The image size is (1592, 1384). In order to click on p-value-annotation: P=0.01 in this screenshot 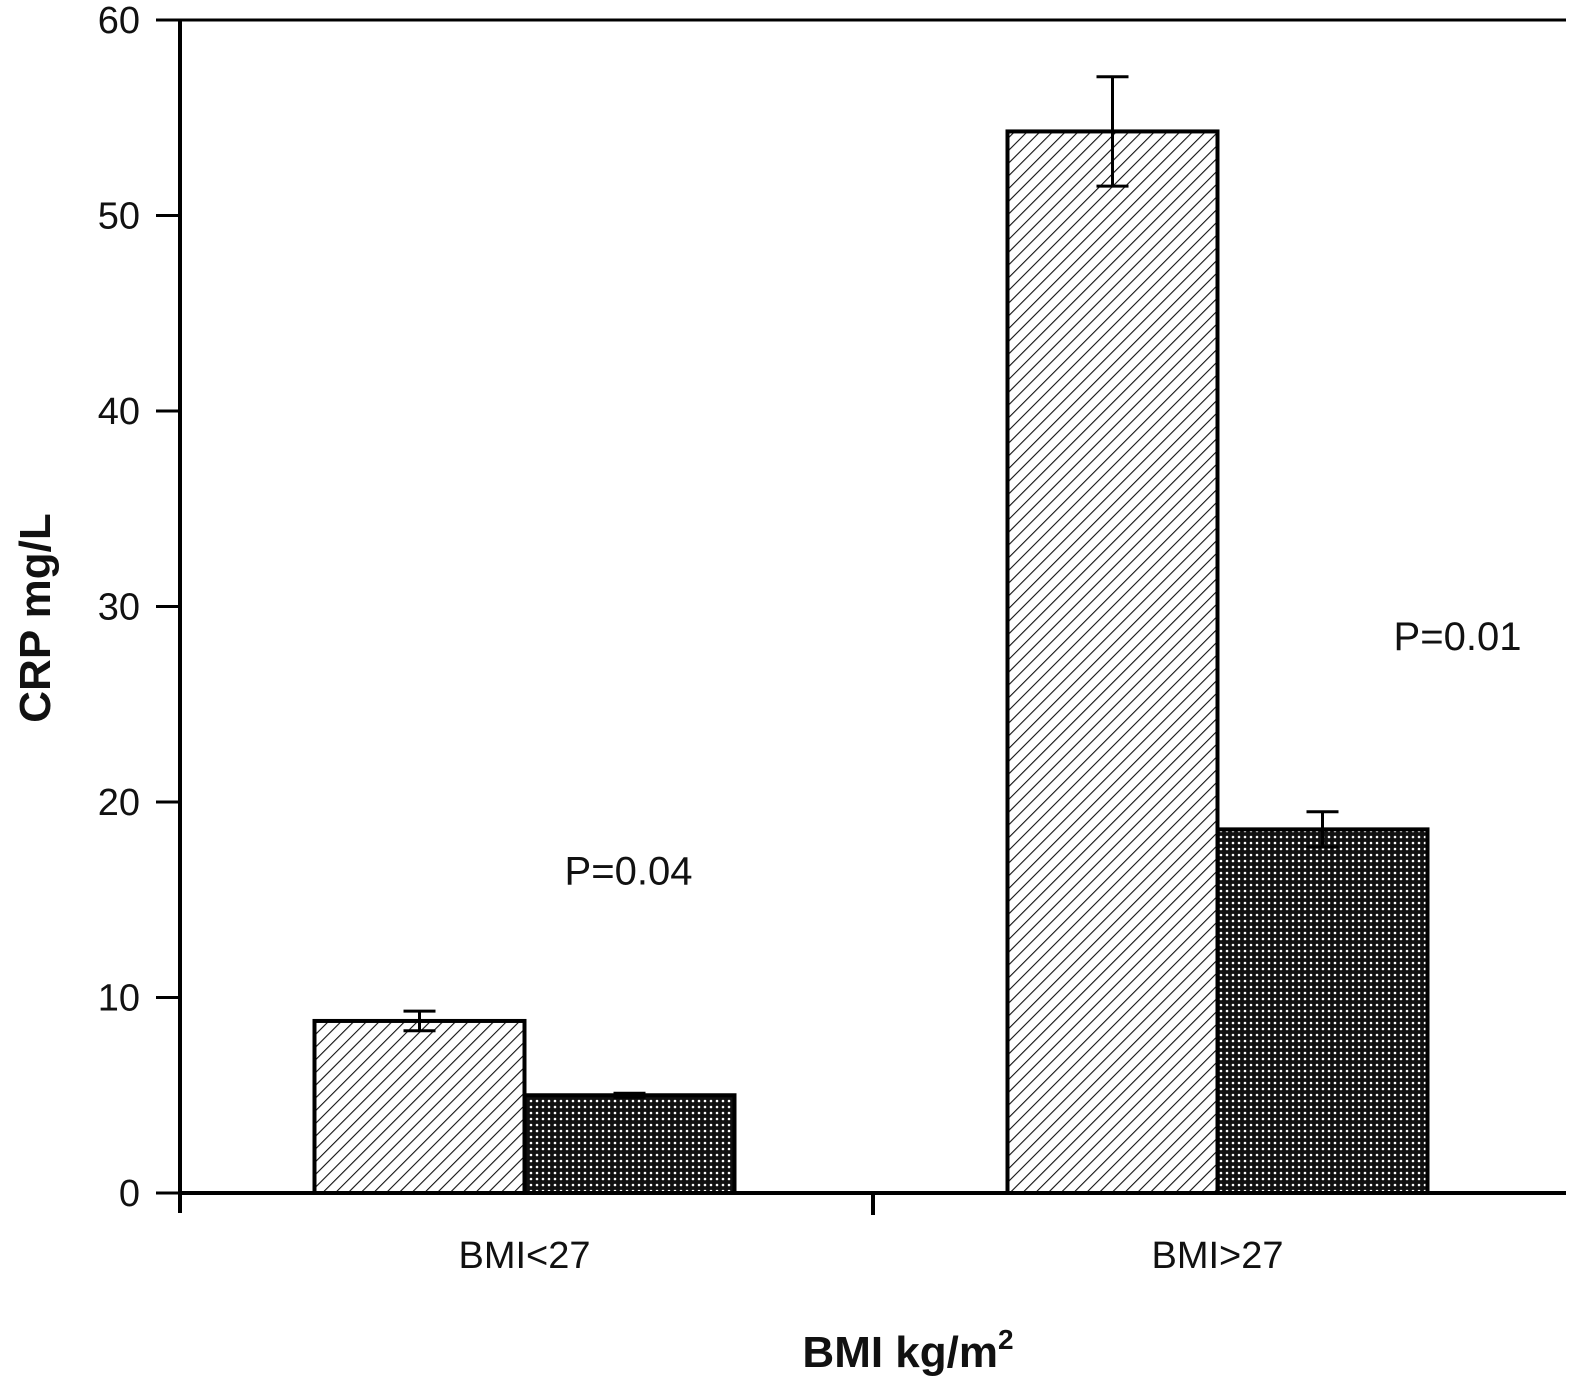, I will do `click(1458, 637)`.